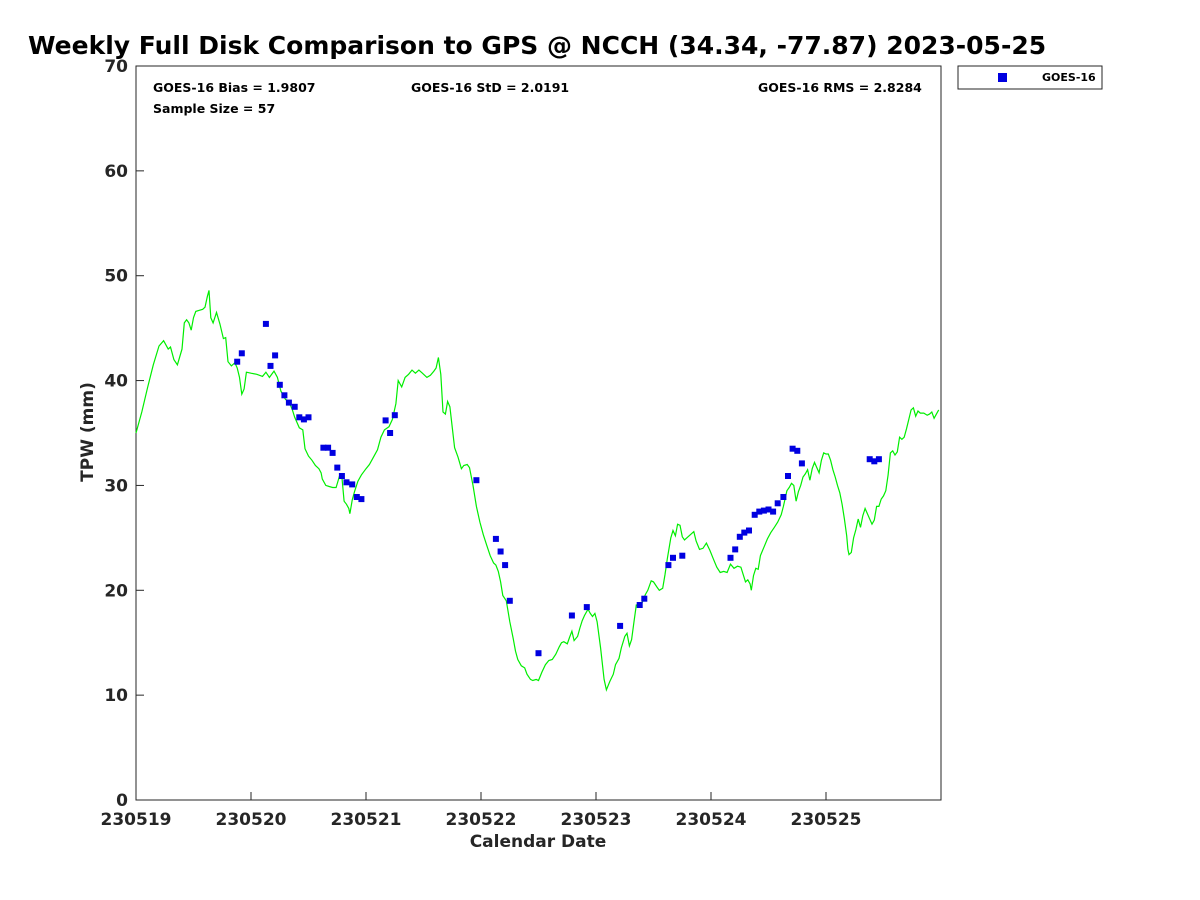 The image size is (1200, 900). Describe the element at coordinates (116, 591) in the screenshot. I see `y-tick-label: 20` at that location.